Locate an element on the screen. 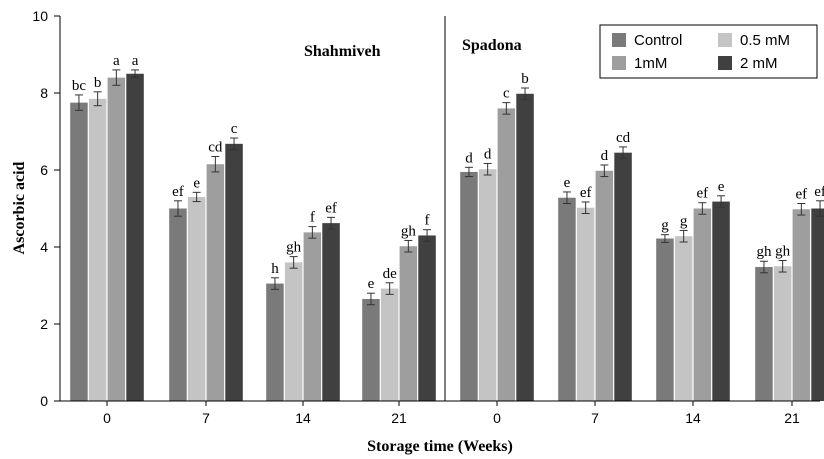 This screenshot has height=459, width=824. bar-spadona-2mm-week14 is located at coordinates (721, 301).